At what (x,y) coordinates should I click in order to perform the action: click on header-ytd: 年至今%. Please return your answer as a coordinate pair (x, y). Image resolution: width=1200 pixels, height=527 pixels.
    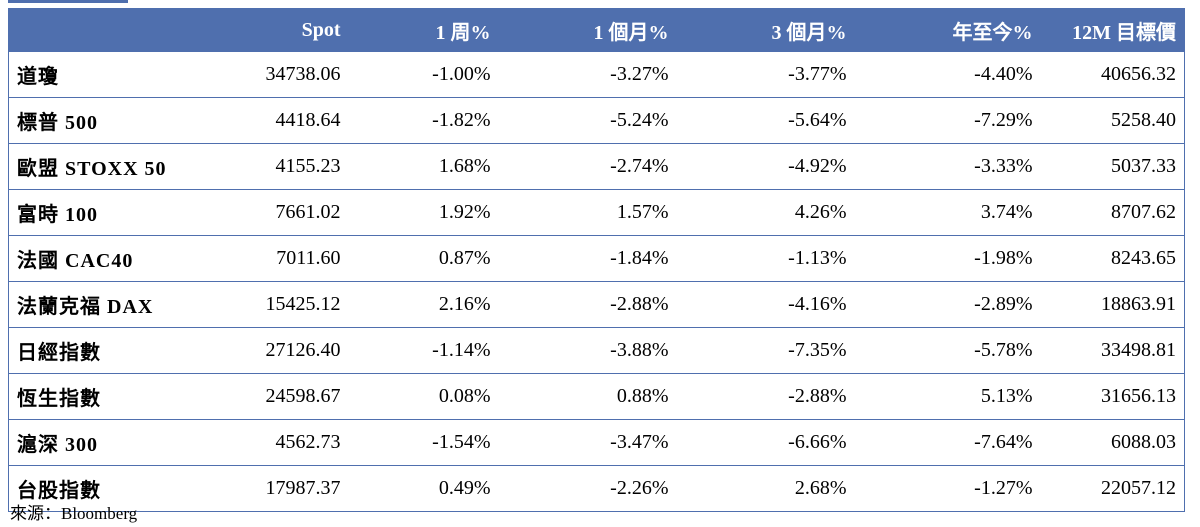
    Looking at the image, I should click on (947, 30).